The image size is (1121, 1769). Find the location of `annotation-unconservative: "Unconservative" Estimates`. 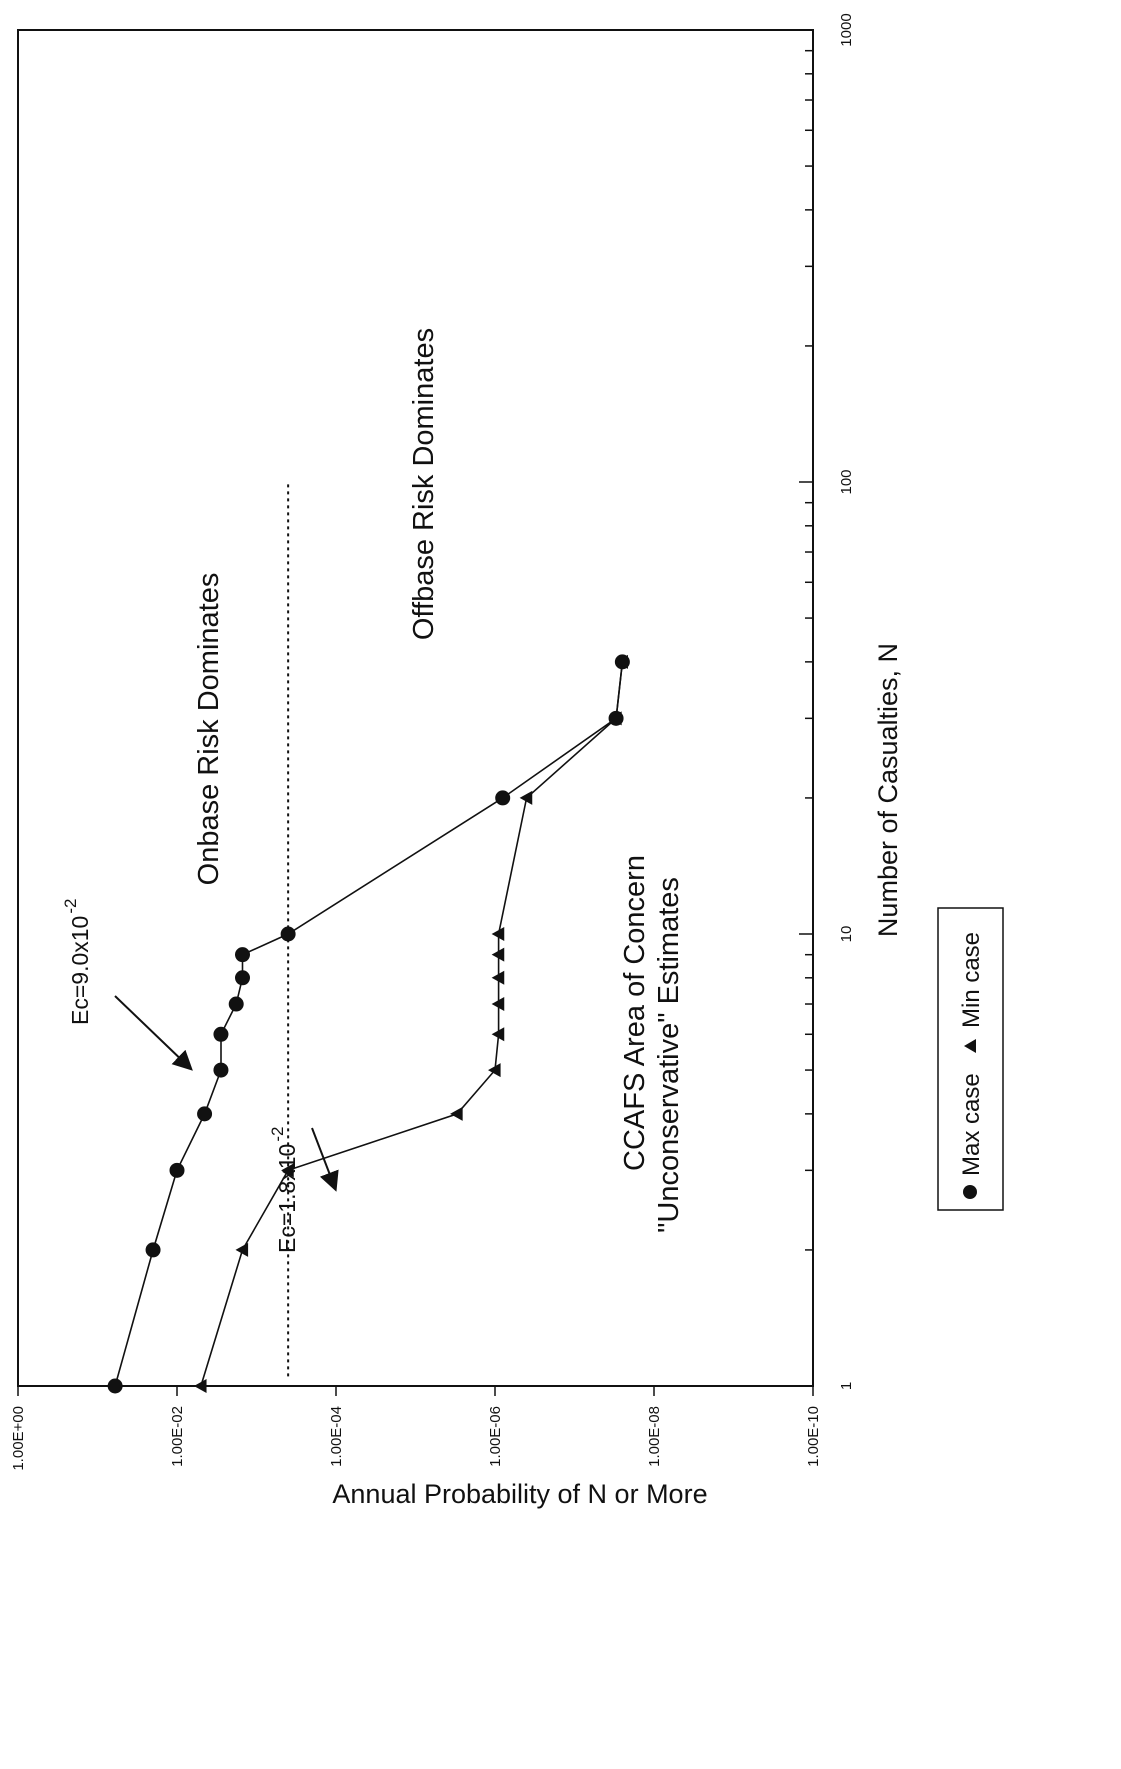

annotation-unconservative: "Unconservative" Estimates is located at coordinates (669, 1055).